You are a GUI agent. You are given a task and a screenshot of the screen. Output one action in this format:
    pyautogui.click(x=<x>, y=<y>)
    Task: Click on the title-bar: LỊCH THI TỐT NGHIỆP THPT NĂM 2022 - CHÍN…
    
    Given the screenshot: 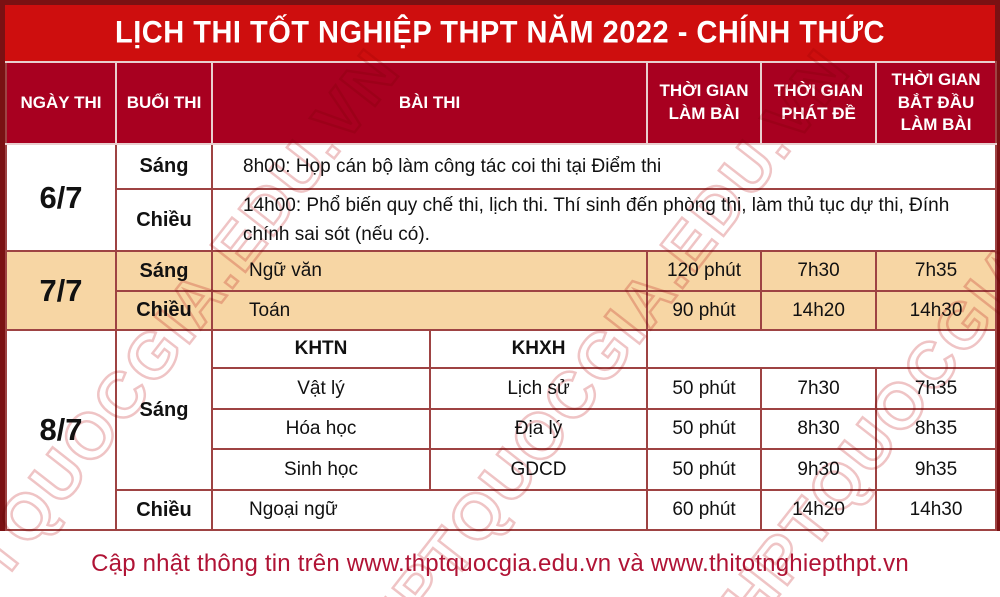 What is the action you would take?
    pyautogui.click(x=500, y=33)
    